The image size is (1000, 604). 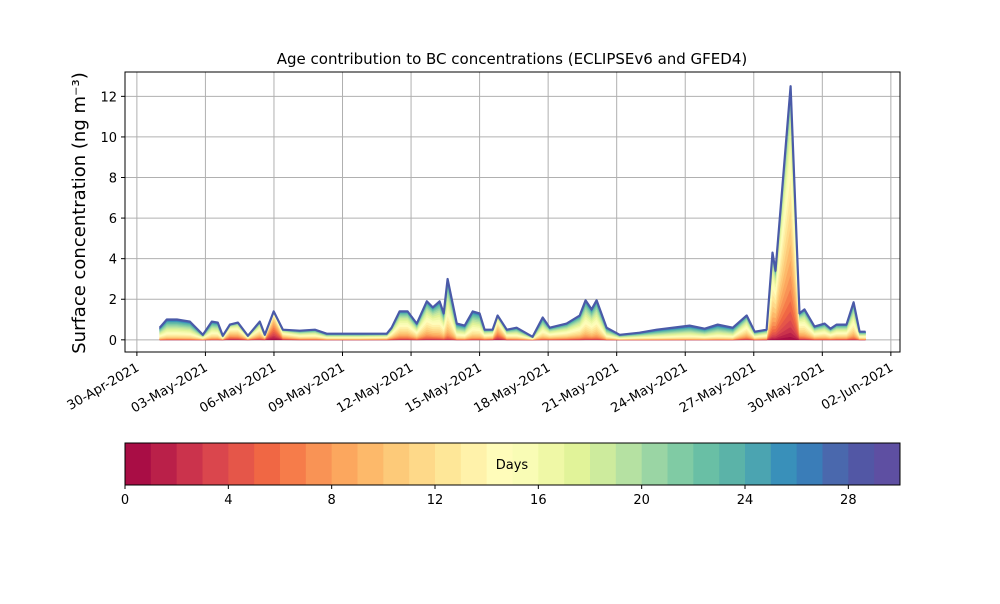 What do you see at coordinates (238, 388) in the screenshot?
I see `x-tick-label: 06-May-2021` at bounding box center [238, 388].